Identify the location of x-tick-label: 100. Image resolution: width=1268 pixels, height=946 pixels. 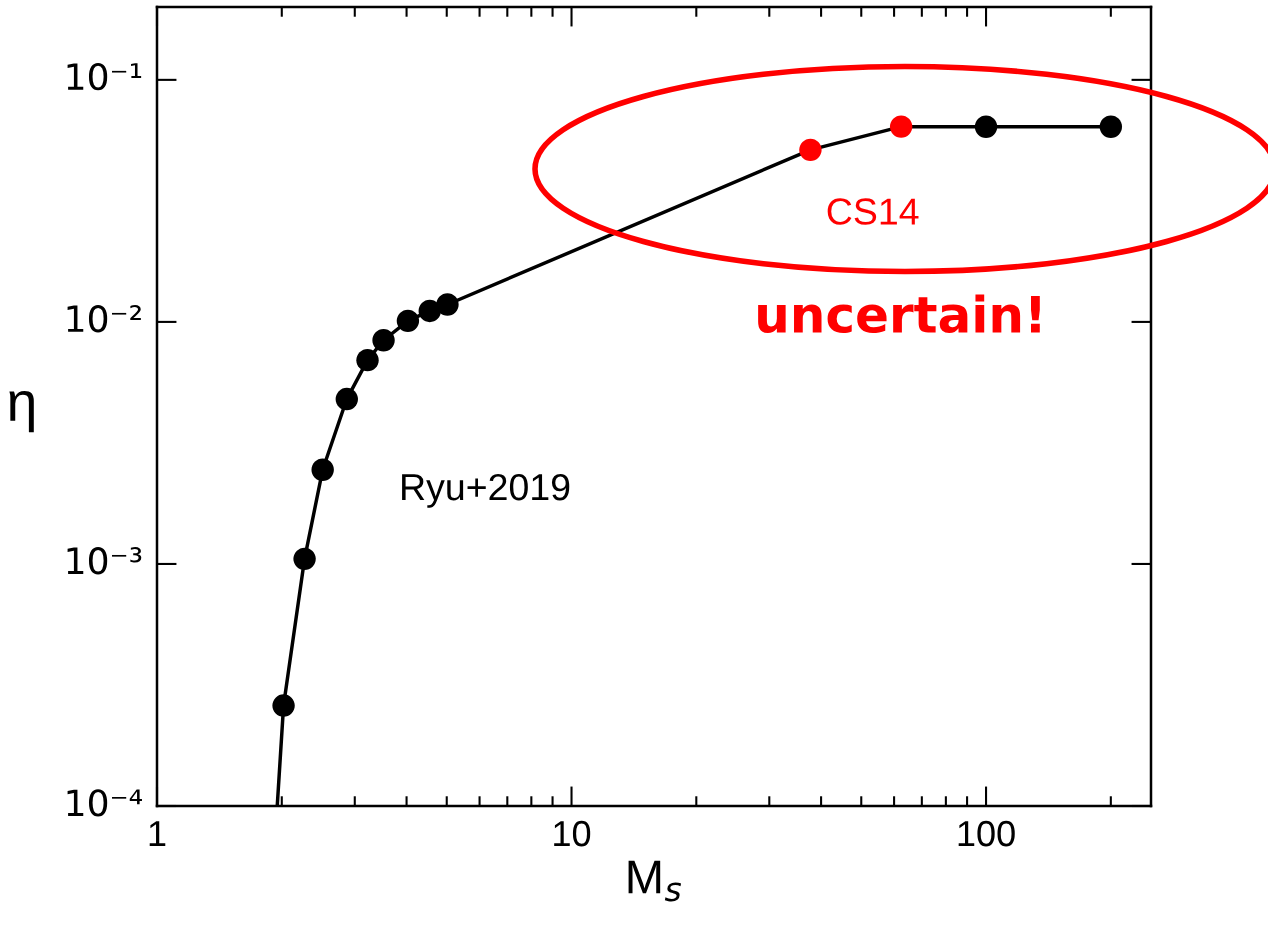
(986, 833).